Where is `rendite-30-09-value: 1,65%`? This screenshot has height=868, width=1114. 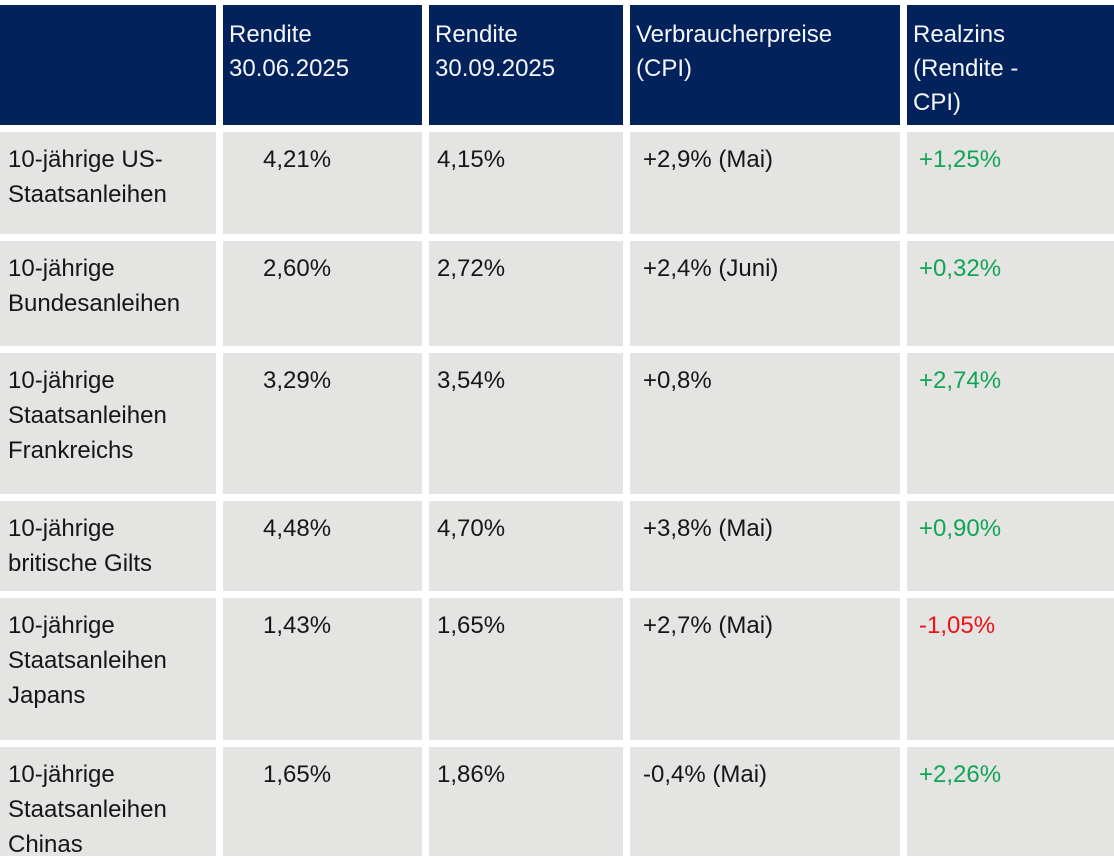
rendite-30-09-value: 1,65% is located at coordinates (526, 669).